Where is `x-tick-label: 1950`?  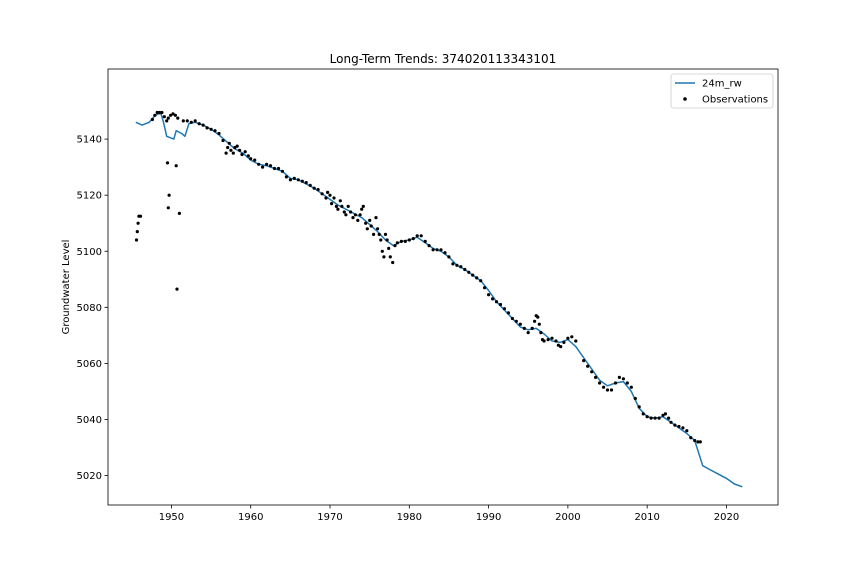
x-tick-label: 1950 is located at coordinates (171, 517).